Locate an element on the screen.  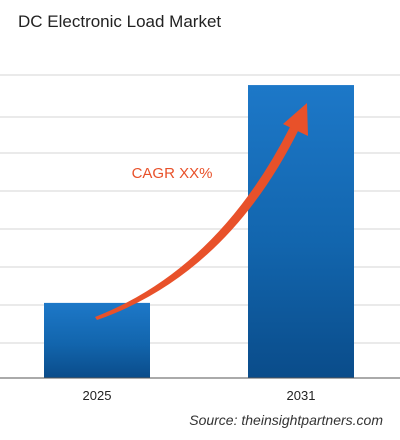
arrow-head is located at coordinates (295, 119).